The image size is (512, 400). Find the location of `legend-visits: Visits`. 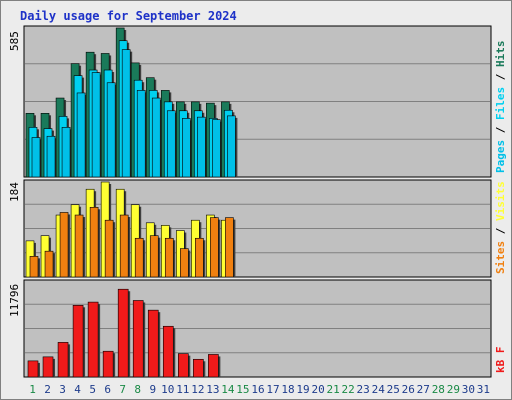

legend-visits: Visits is located at coordinates (500, 201).